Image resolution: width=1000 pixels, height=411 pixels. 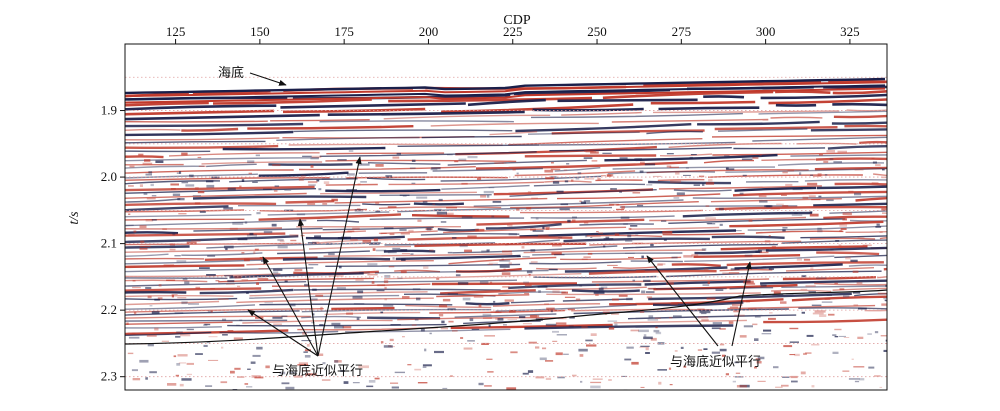 I want to click on right-arrows, so click(x=699, y=301).